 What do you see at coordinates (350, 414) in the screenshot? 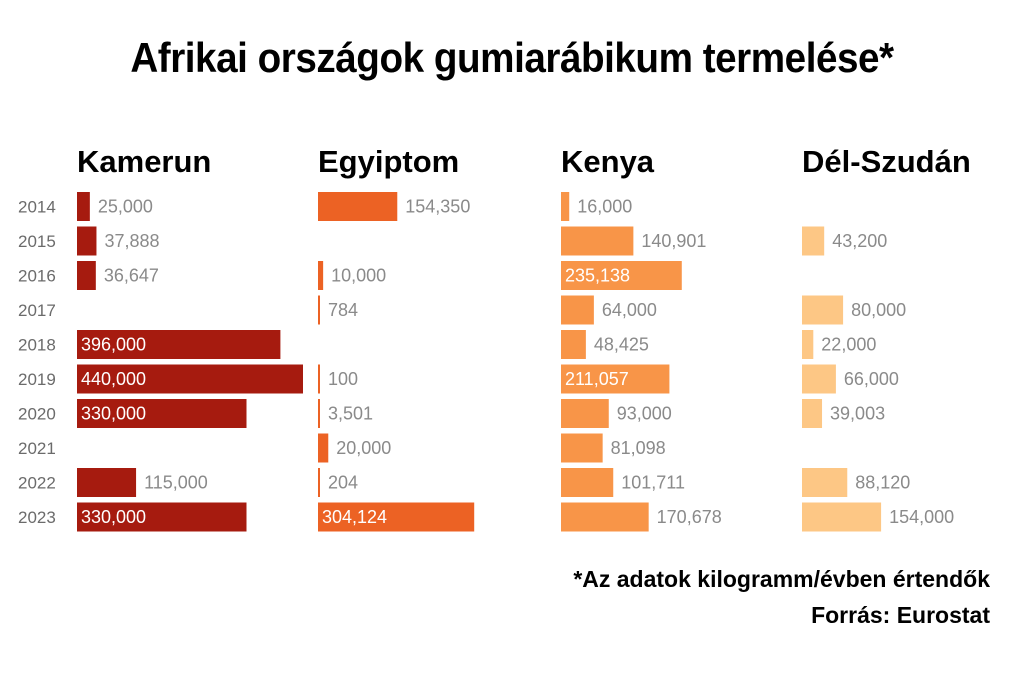
I see `data-label-egyiptom-2020: 3,501` at bounding box center [350, 414].